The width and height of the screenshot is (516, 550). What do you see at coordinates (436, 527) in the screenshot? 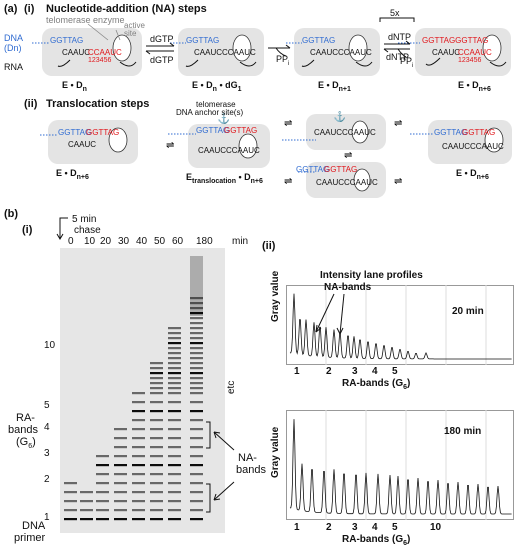
I see `x-tick-bottom-5: 10` at bounding box center [436, 527].